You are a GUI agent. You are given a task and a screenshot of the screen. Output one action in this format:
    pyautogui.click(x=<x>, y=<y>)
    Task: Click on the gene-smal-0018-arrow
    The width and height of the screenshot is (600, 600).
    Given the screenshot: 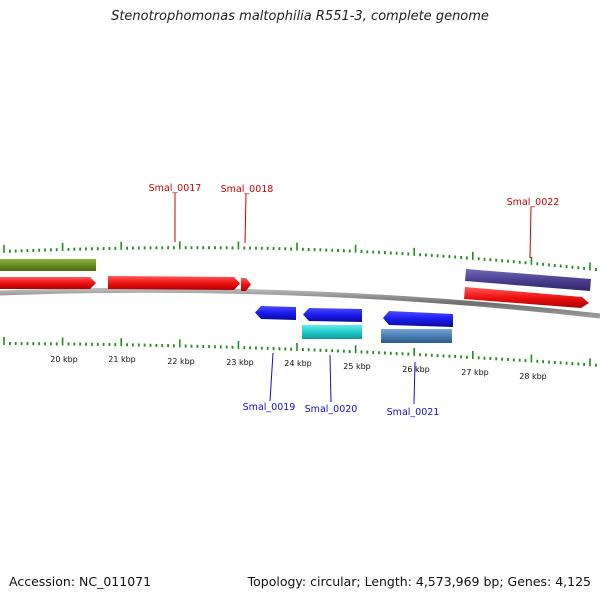 What is the action you would take?
    pyautogui.click(x=246, y=284)
    